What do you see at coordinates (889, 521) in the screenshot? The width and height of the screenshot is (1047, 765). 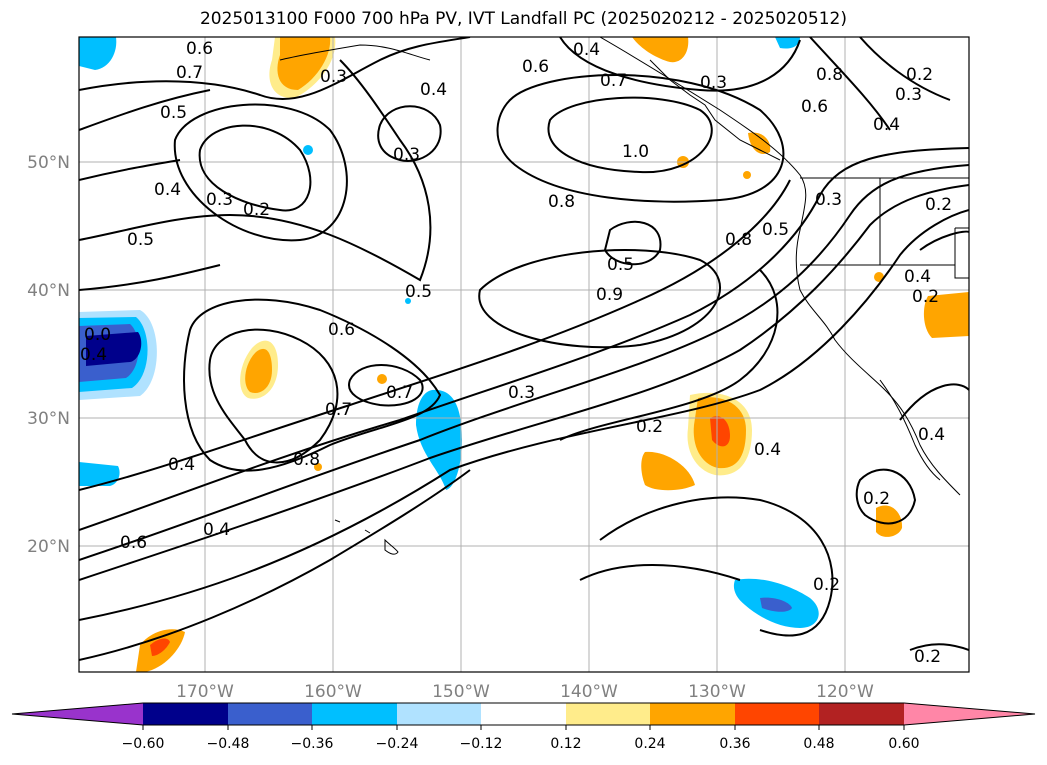 I see `anomaly-blob-baja` at bounding box center [889, 521].